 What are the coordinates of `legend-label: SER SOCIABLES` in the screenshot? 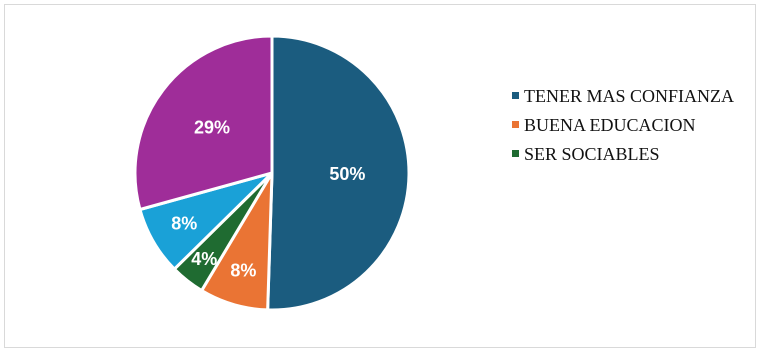 It's located at (592, 154).